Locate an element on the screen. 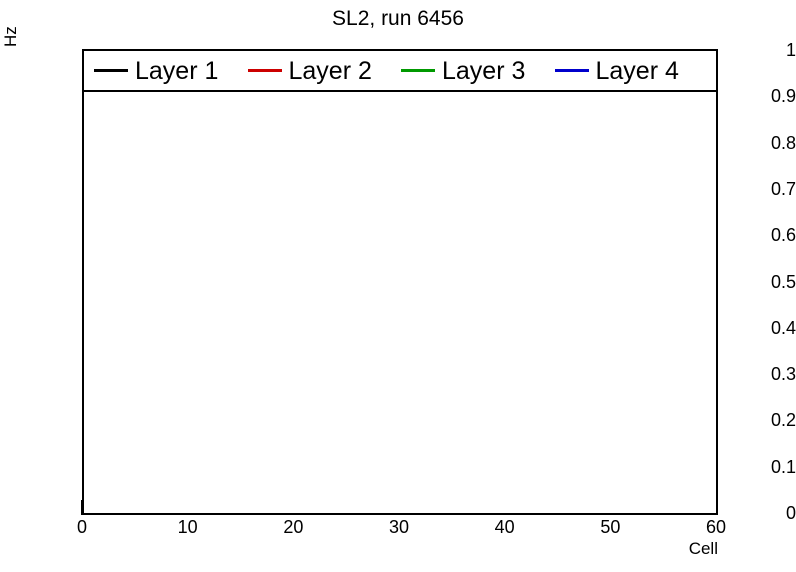  legend-entry: Layer 1 is located at coordinates (171, 71).